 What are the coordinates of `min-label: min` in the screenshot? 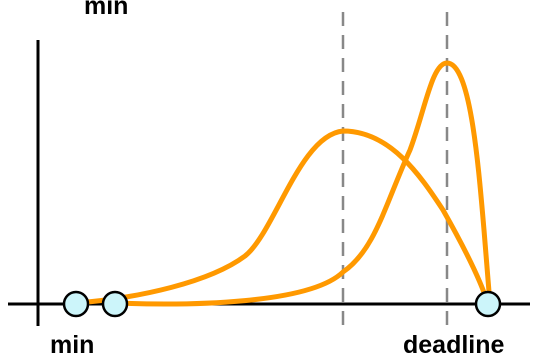 It's located at (72, 345).